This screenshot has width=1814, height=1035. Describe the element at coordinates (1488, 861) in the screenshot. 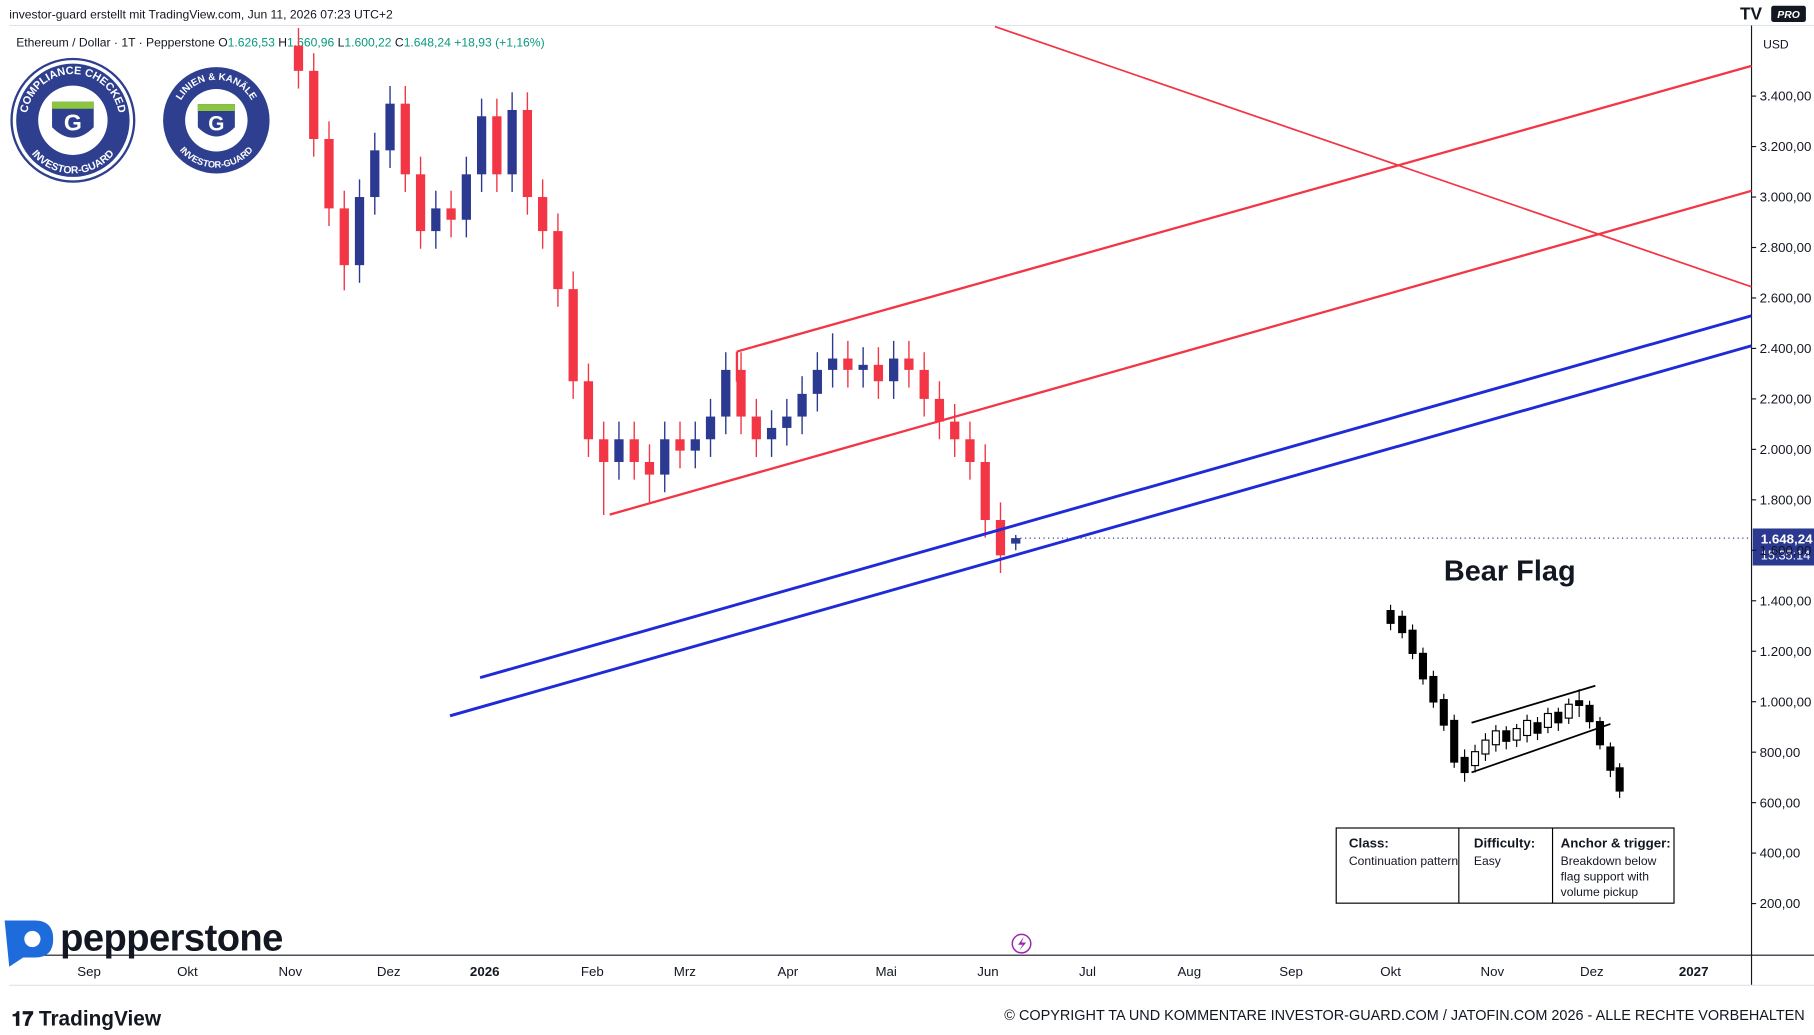

I see `table-cell: Easy` at that location.